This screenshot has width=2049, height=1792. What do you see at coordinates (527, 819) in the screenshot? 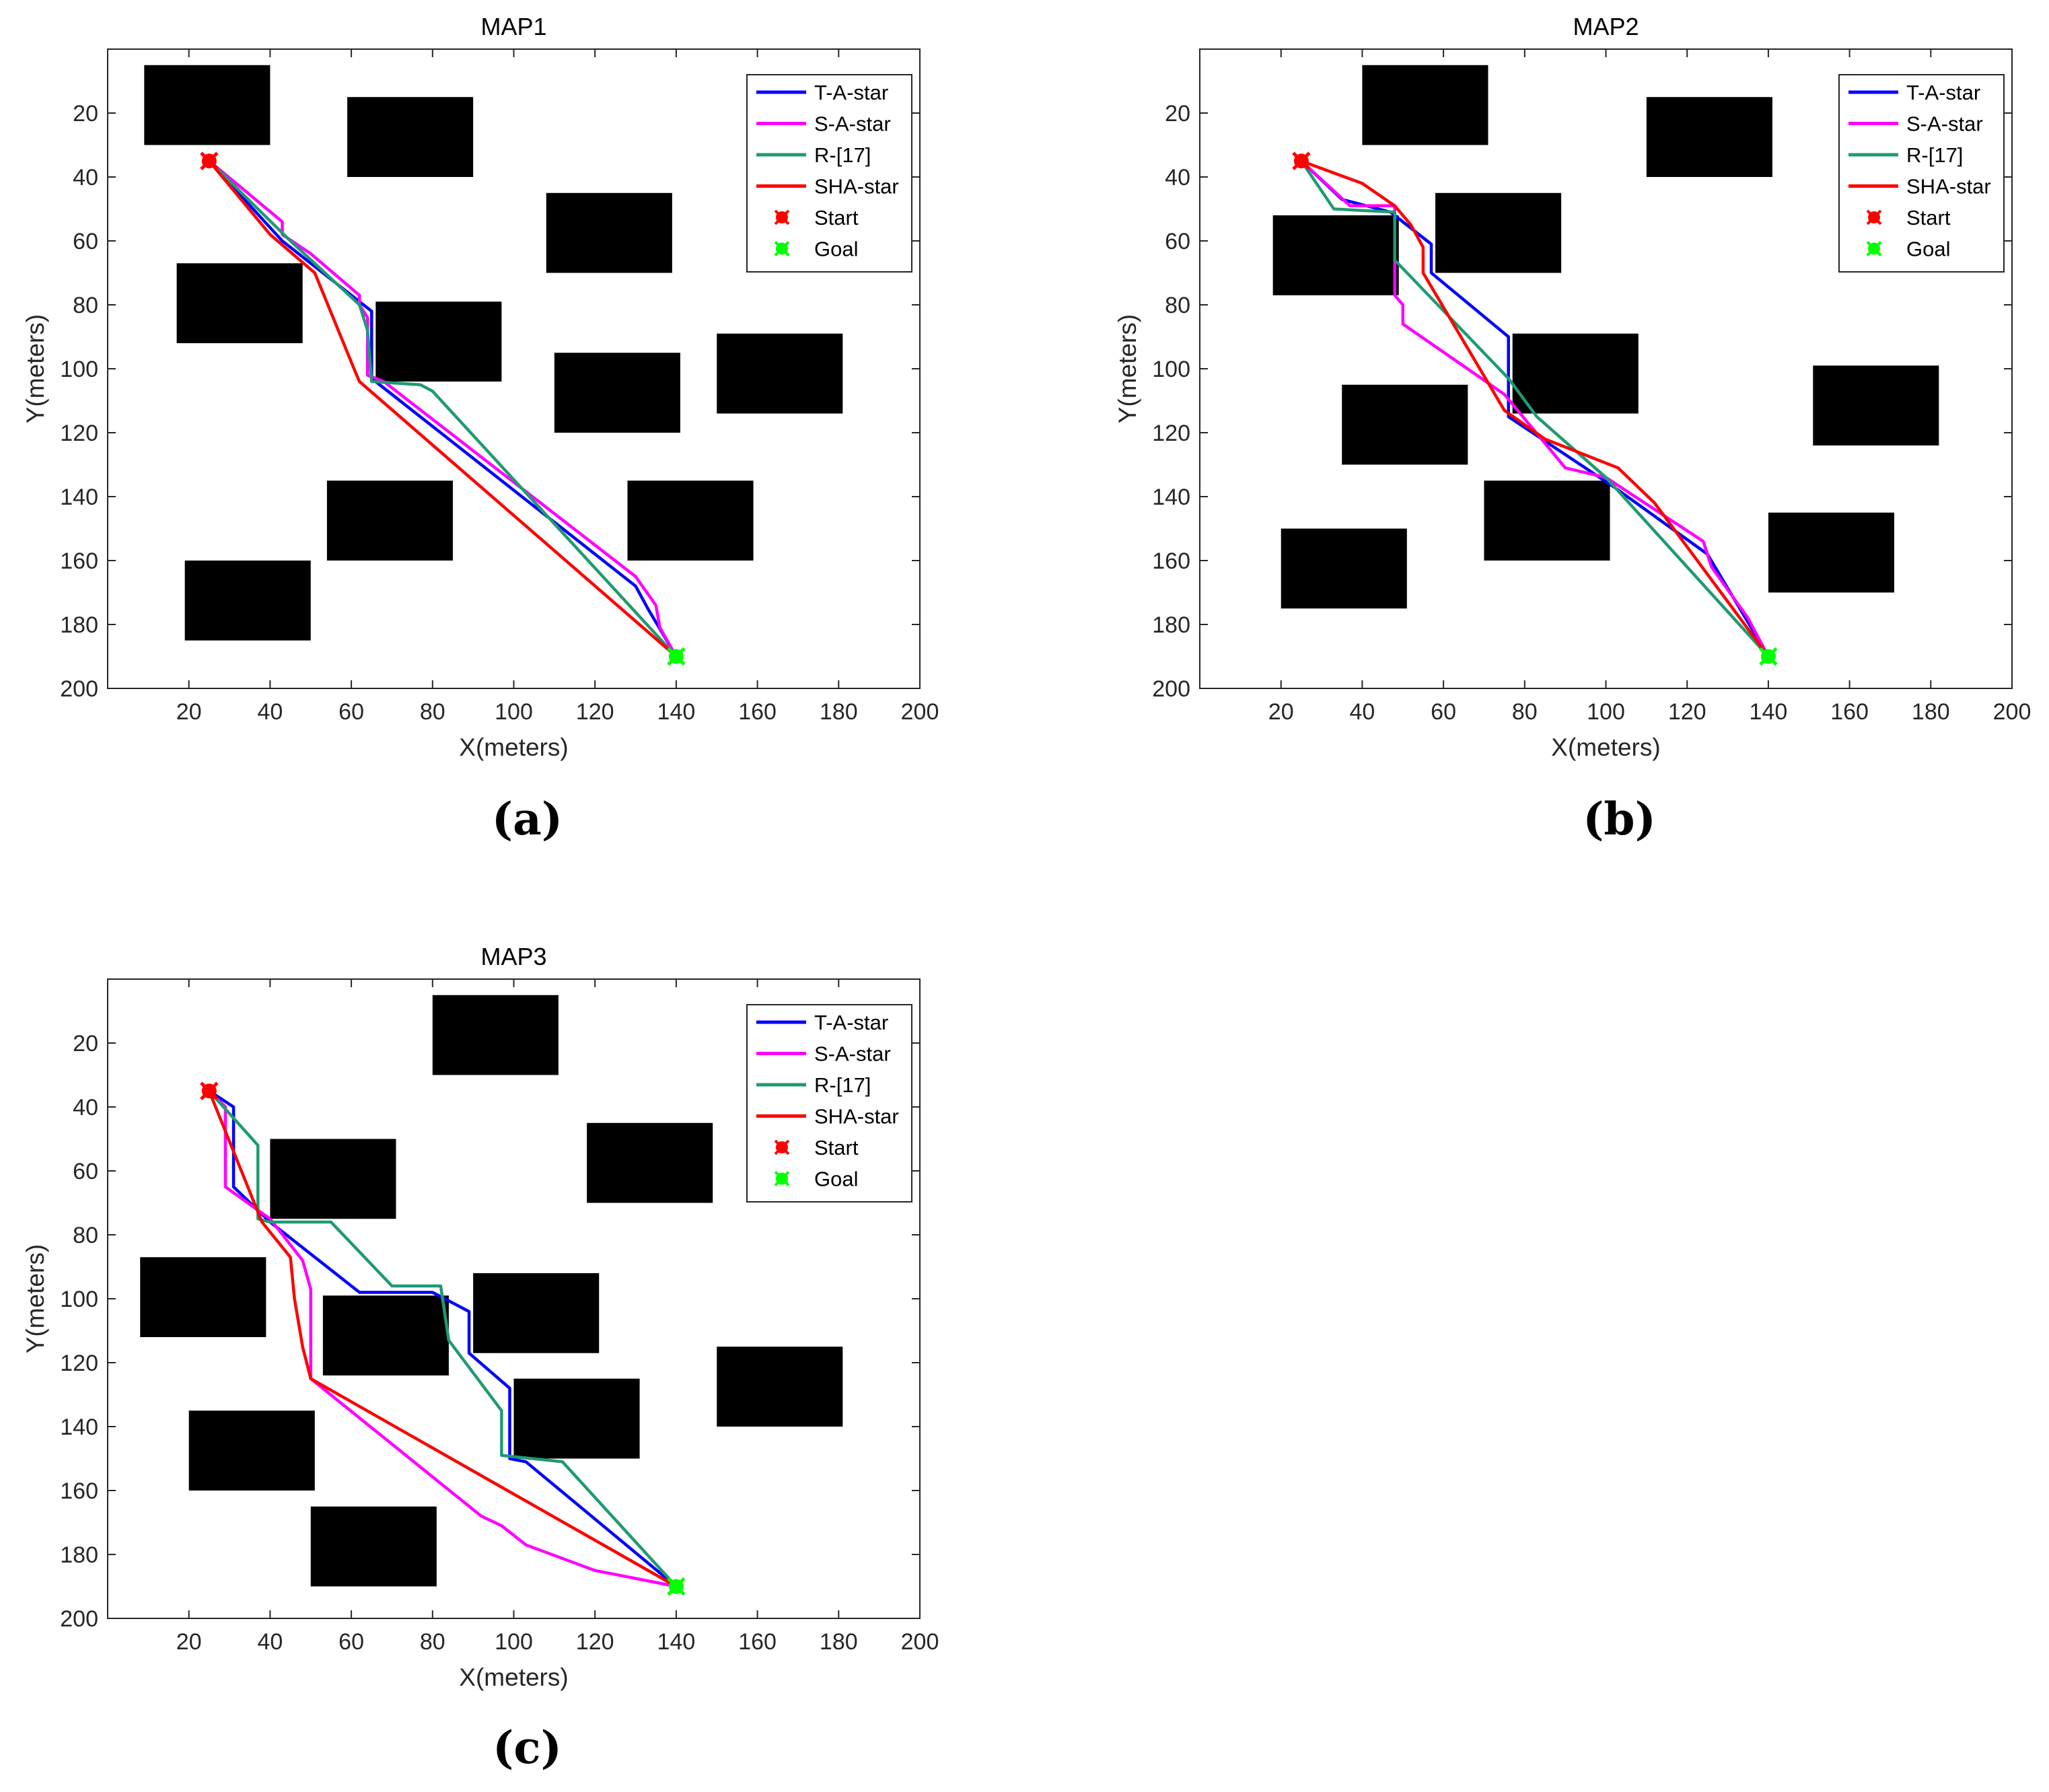
I see `panel-label: (a)` at bounding box center [527, 819].